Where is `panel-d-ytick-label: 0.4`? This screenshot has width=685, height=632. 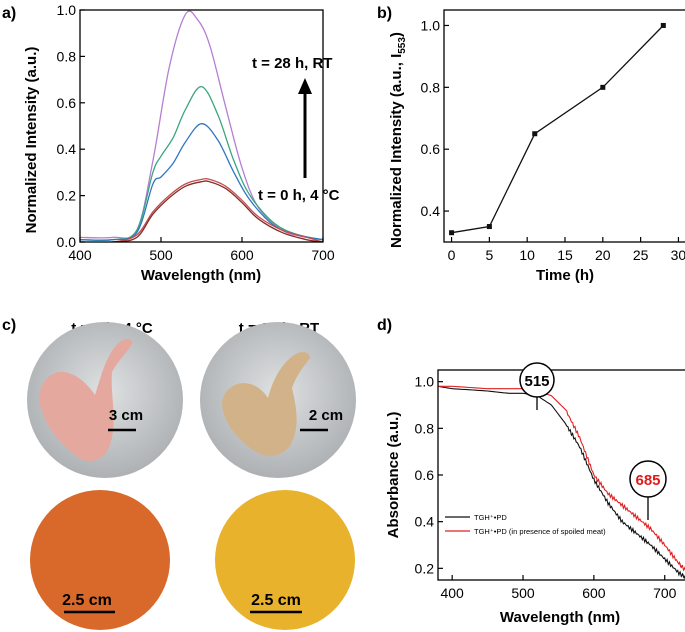 panel-d-ytick-label: 0.4 is located at coordinates (425, 522).